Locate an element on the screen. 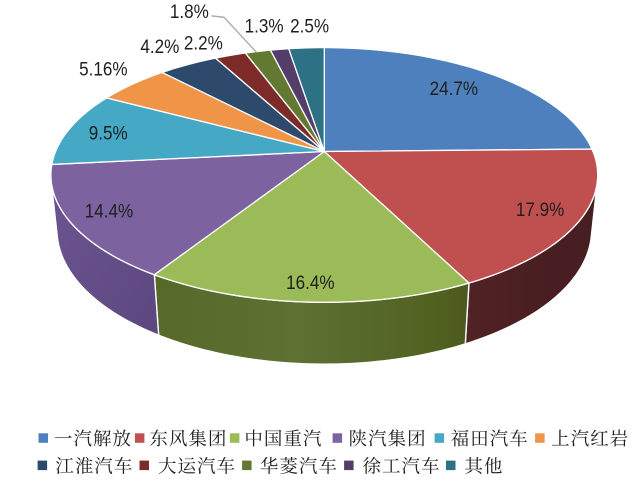 This screenshot has height=497, width=643. svg-text: 2.5% is located at coordinates (309, 26).